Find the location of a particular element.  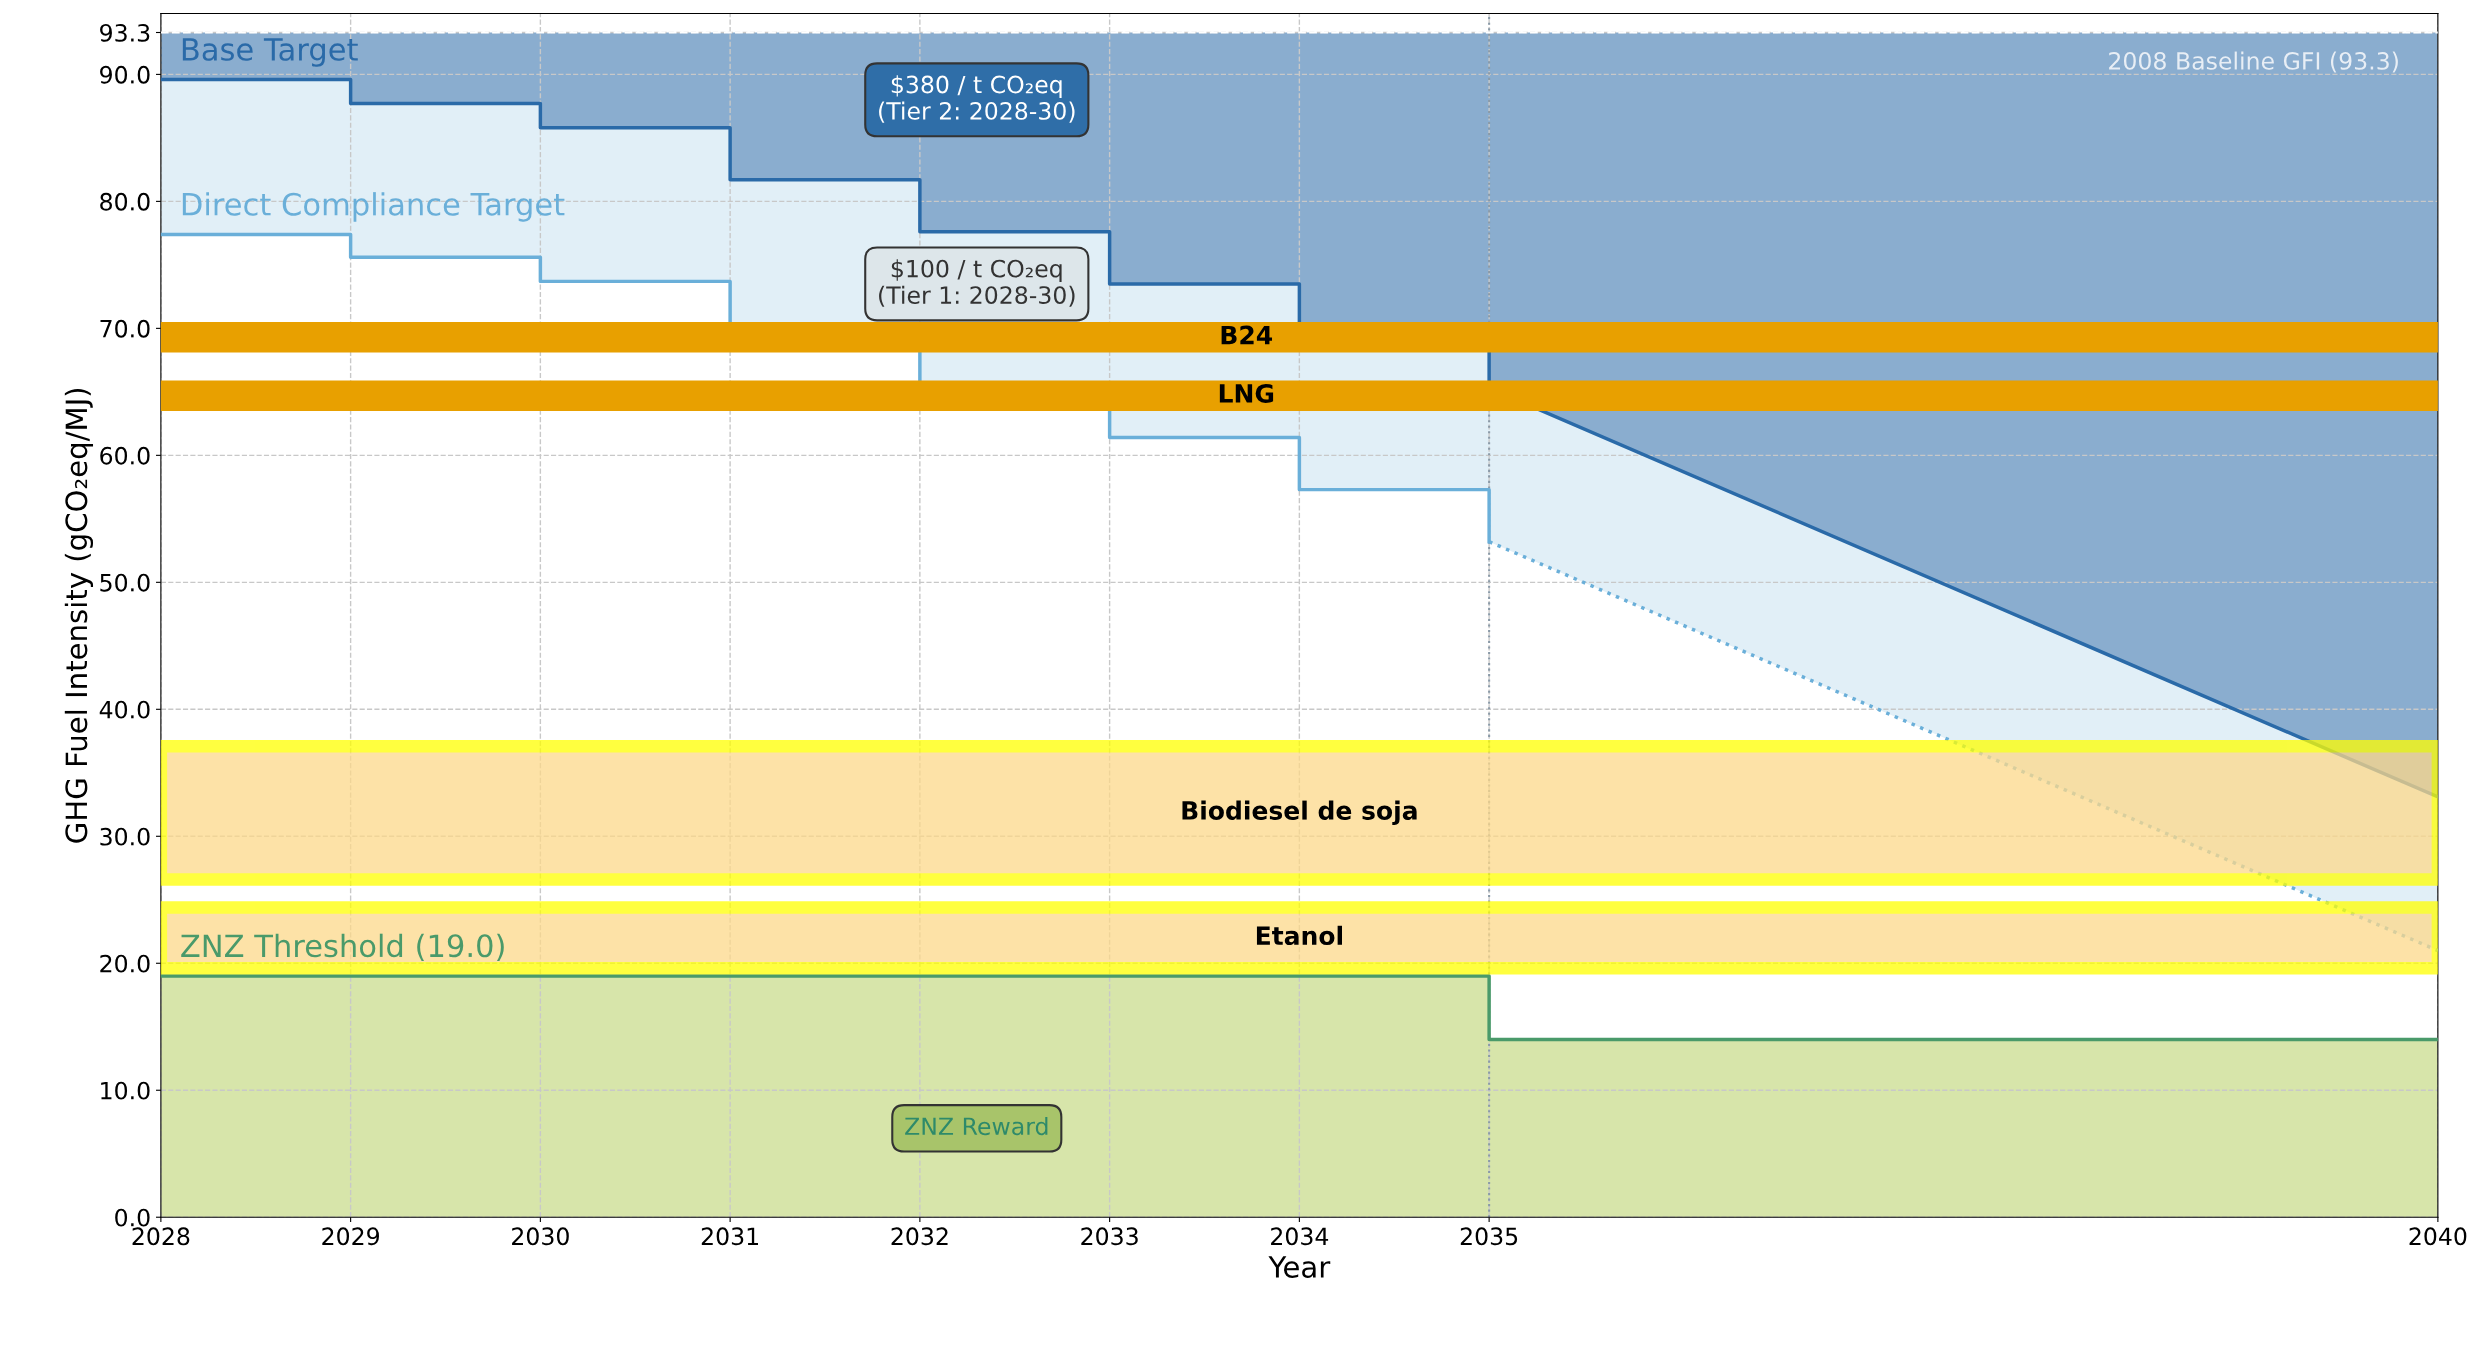

y-tick-label: 93.3 is located at coordinates (125, 32).